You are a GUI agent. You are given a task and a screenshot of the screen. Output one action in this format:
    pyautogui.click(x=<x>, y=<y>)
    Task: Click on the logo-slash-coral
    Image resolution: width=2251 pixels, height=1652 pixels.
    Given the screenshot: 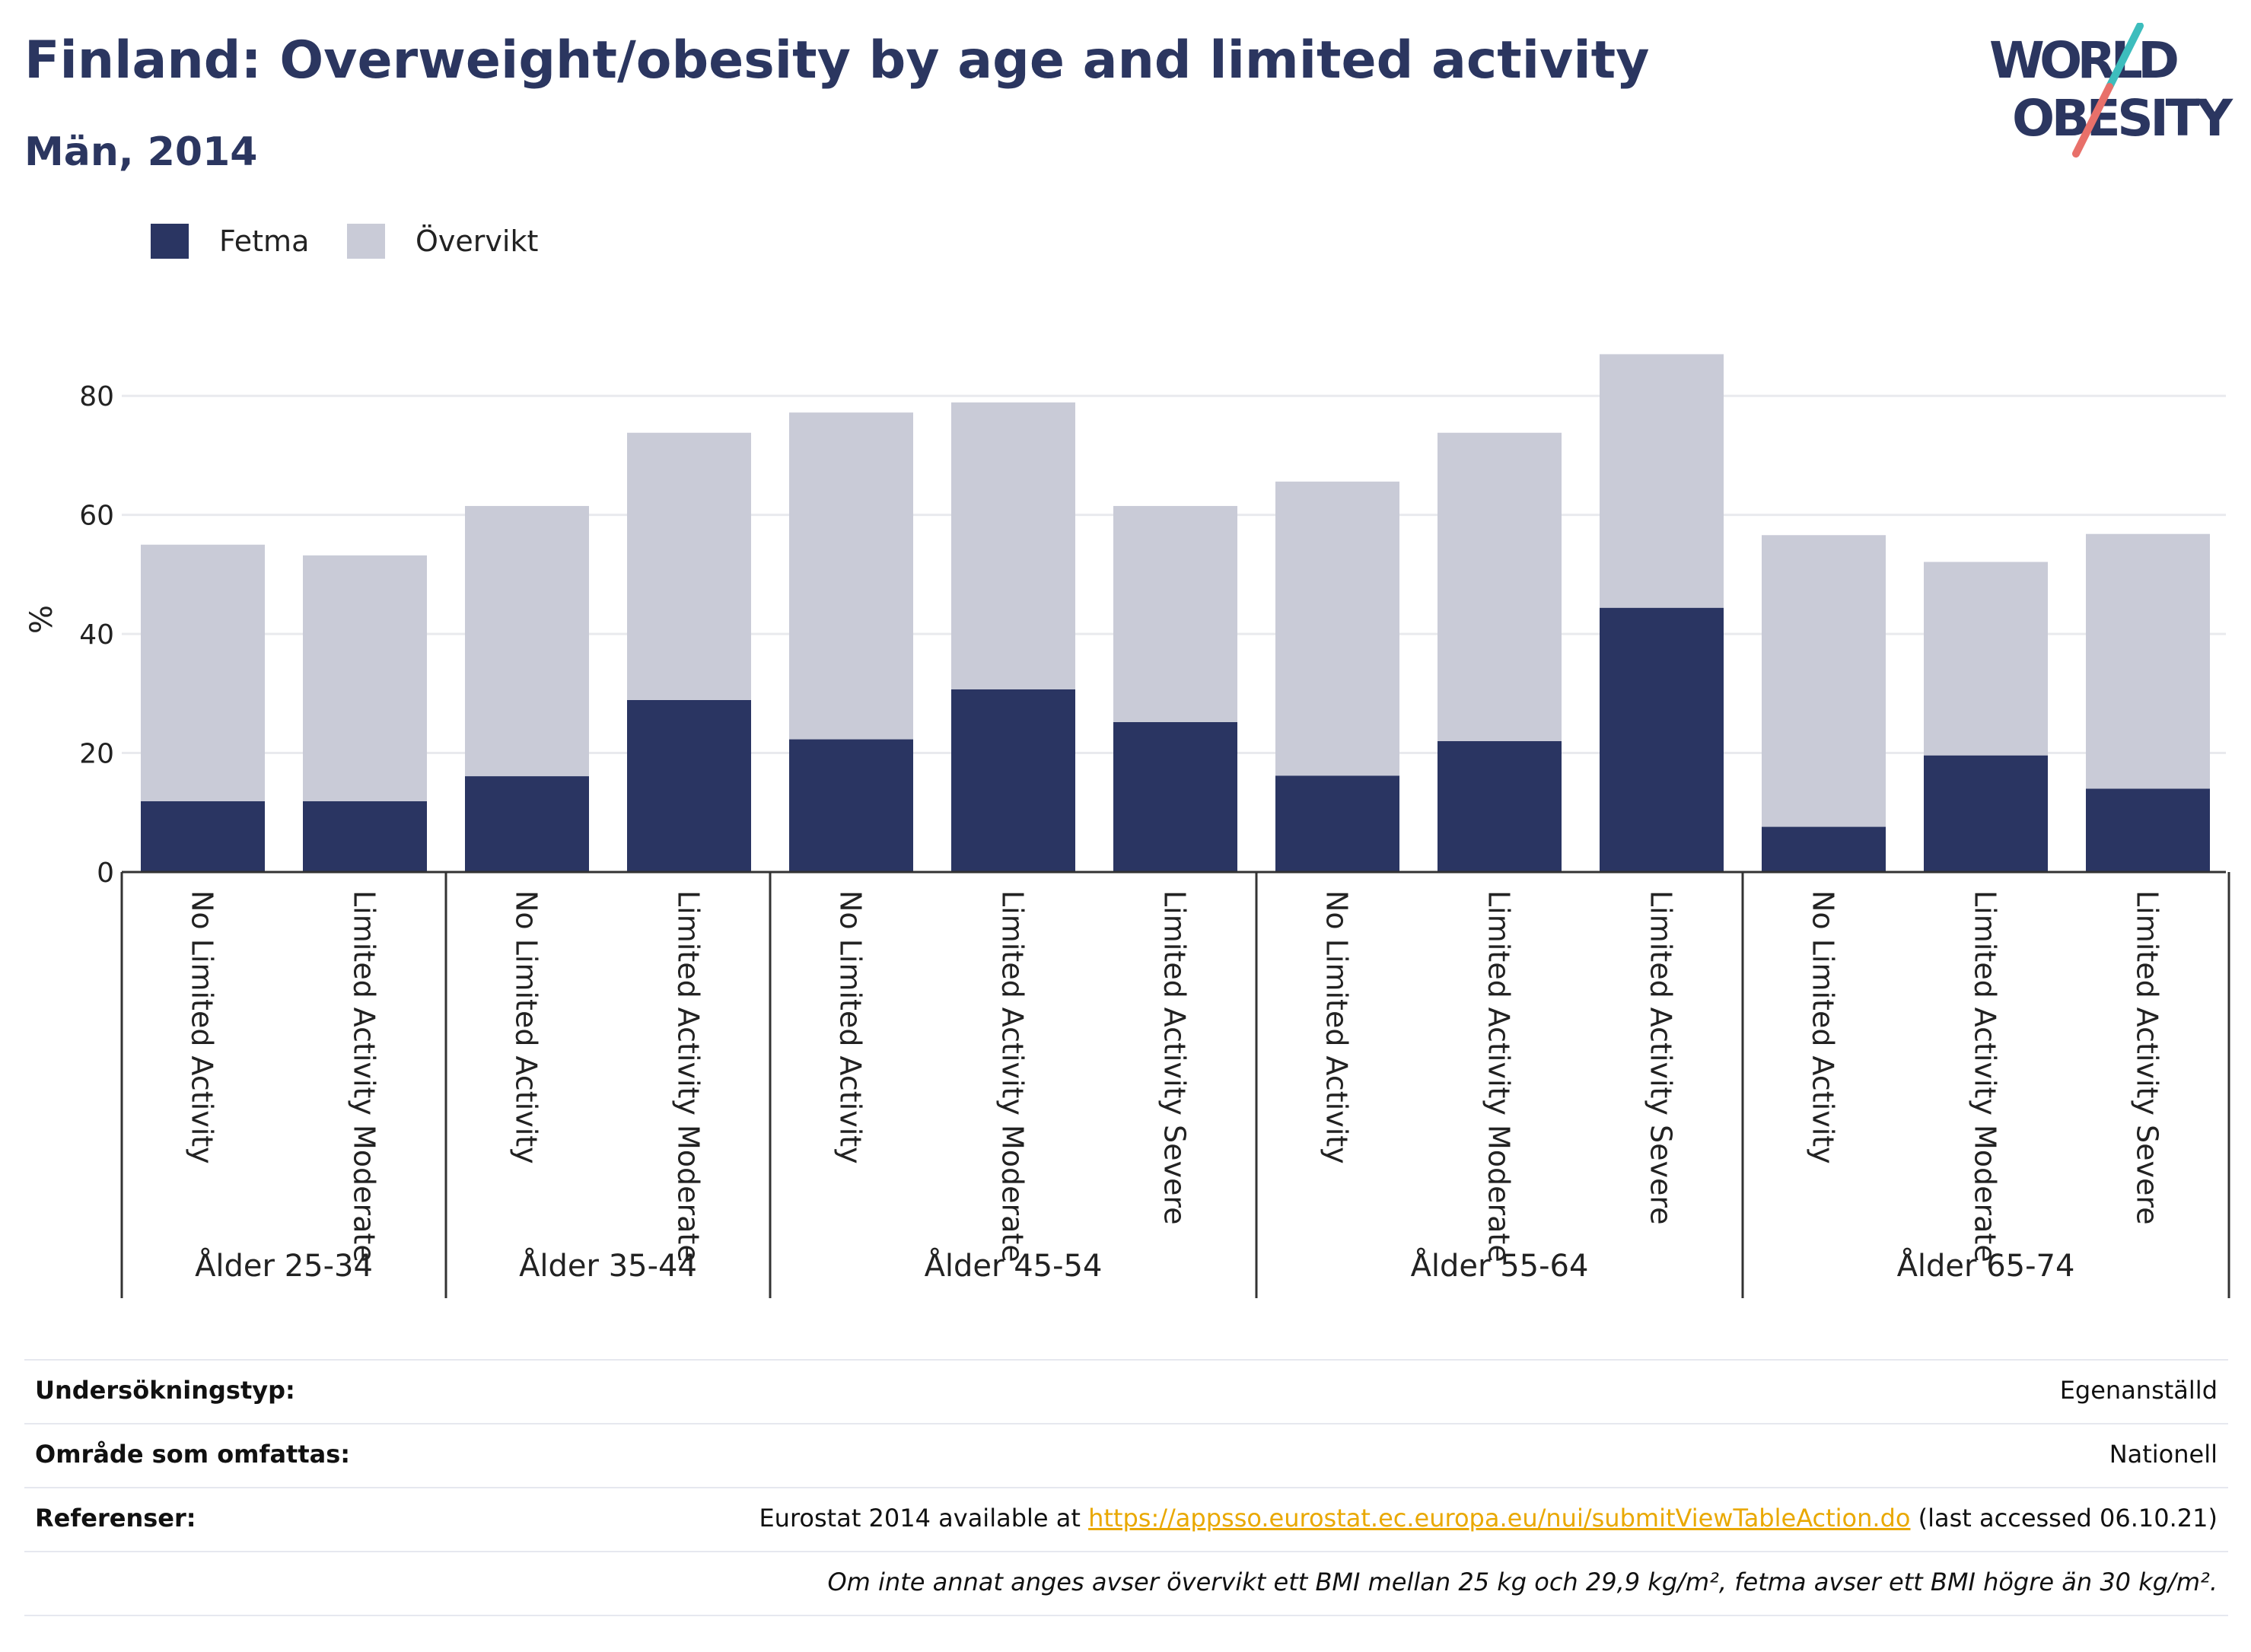 What is the action you would take?
    pyautogui.click(x=2092, y=120)
    